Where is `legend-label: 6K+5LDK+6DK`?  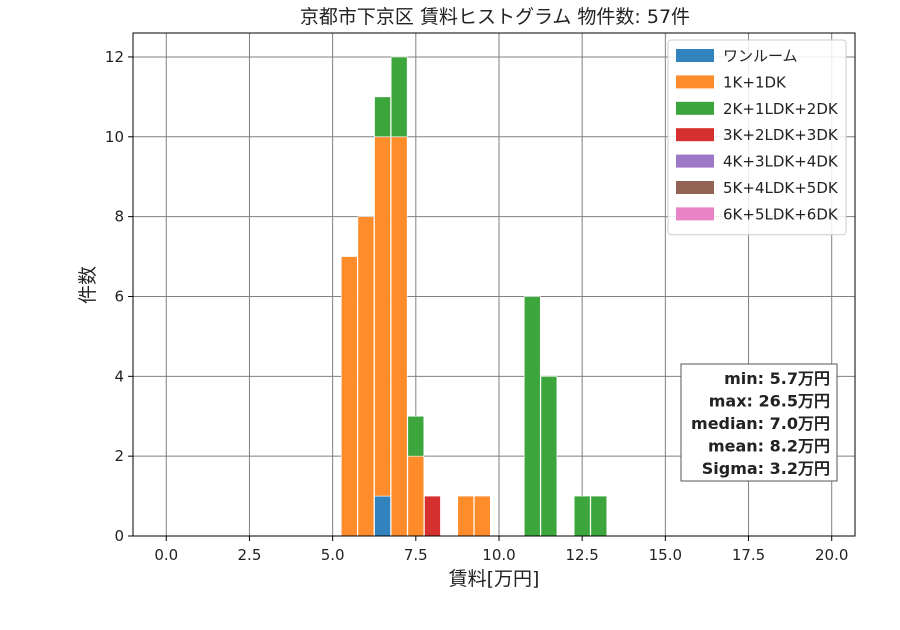
legend-label: 6K+5LDK+6DK is located at coordinates (781, 214).